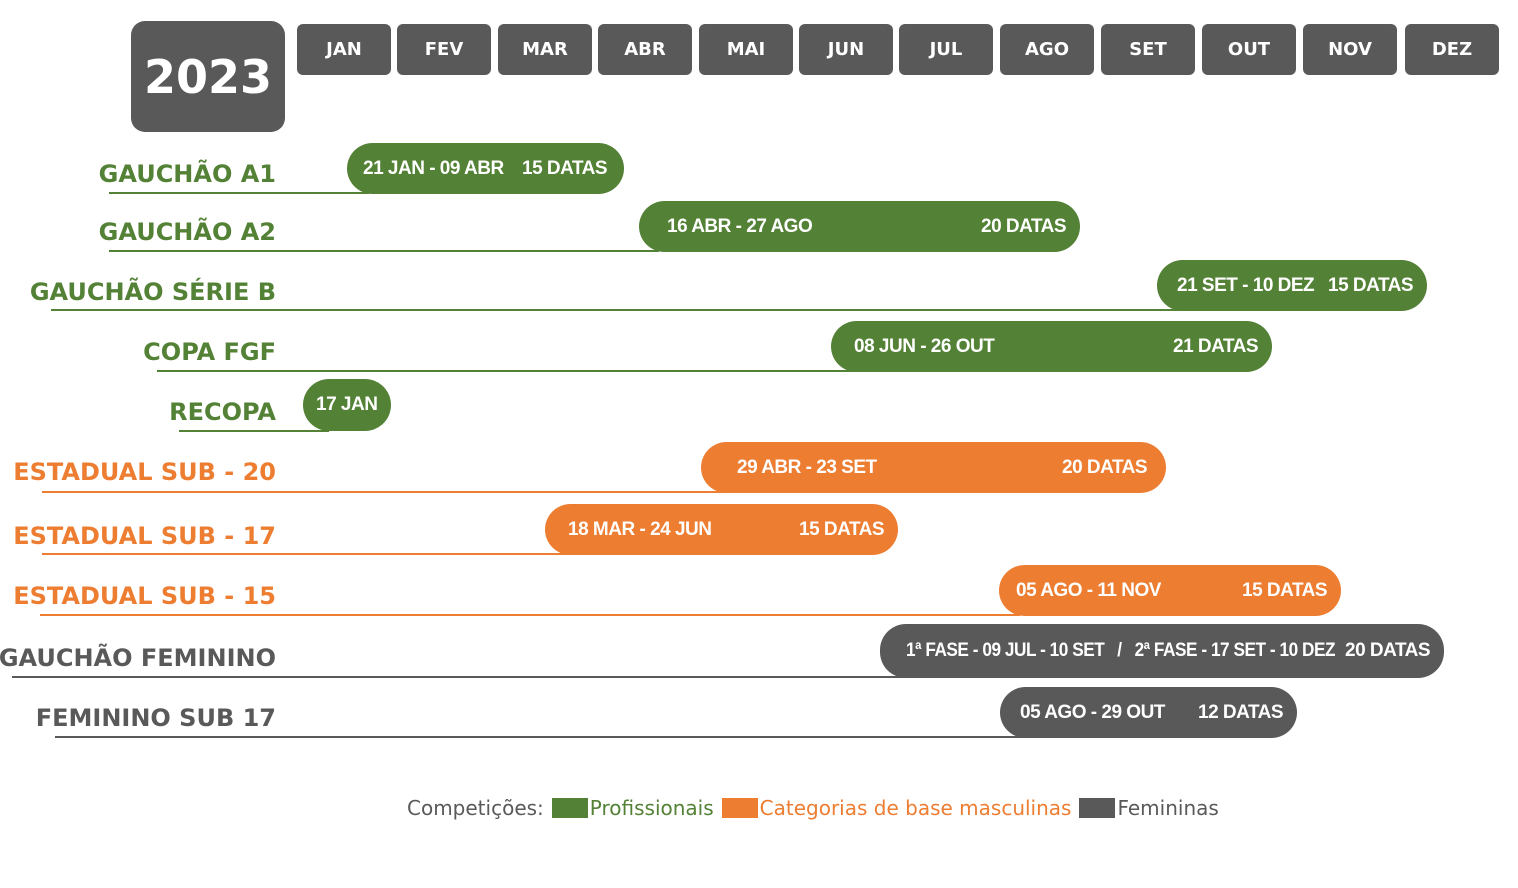 Image resolution: width=1518 pixels, height=888 pixels. I want to click on competition-label: GAUCHÃO FEMININO, so click(138, 658).